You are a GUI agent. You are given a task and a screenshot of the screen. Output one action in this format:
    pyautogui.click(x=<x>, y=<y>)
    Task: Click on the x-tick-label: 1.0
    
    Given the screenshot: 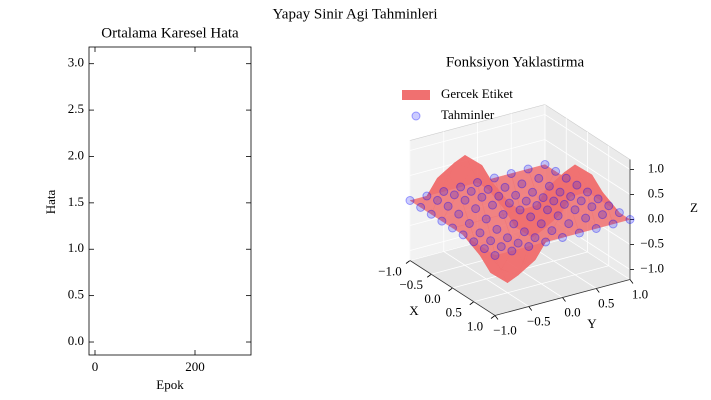 What is the action you would take?
    pyautogui.click(x=475, y=325)
    